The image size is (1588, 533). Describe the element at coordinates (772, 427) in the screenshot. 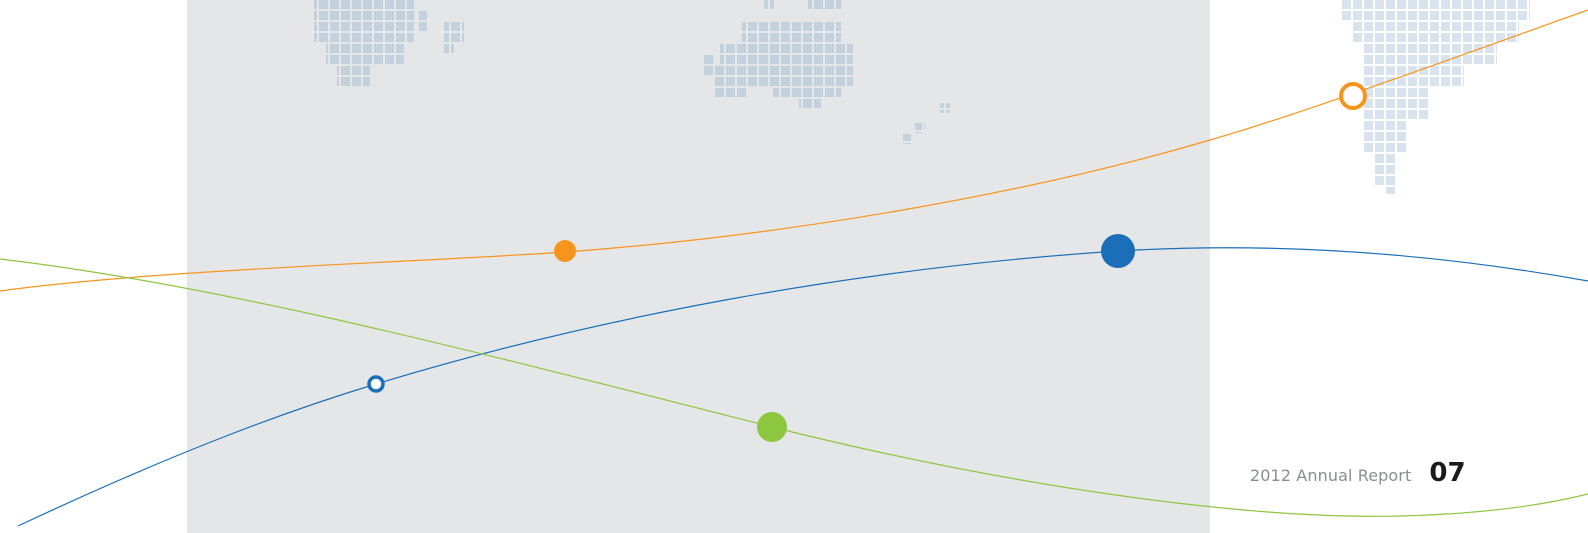

I see `green-filled-dot` at that location.